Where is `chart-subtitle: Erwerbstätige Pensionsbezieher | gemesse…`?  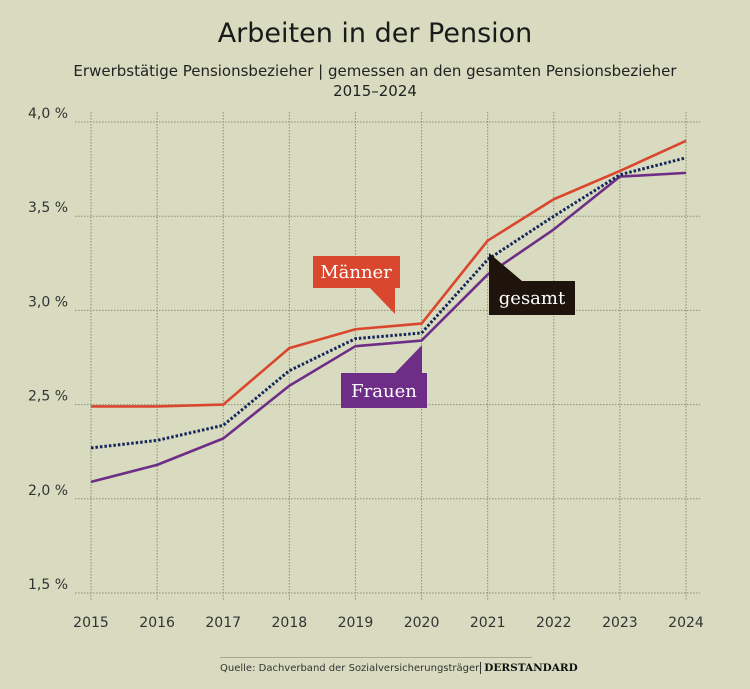
chart-subtitle: Erwerbstätige Pensionsbezieher | gemesse… is located at coordinates (375, 81).